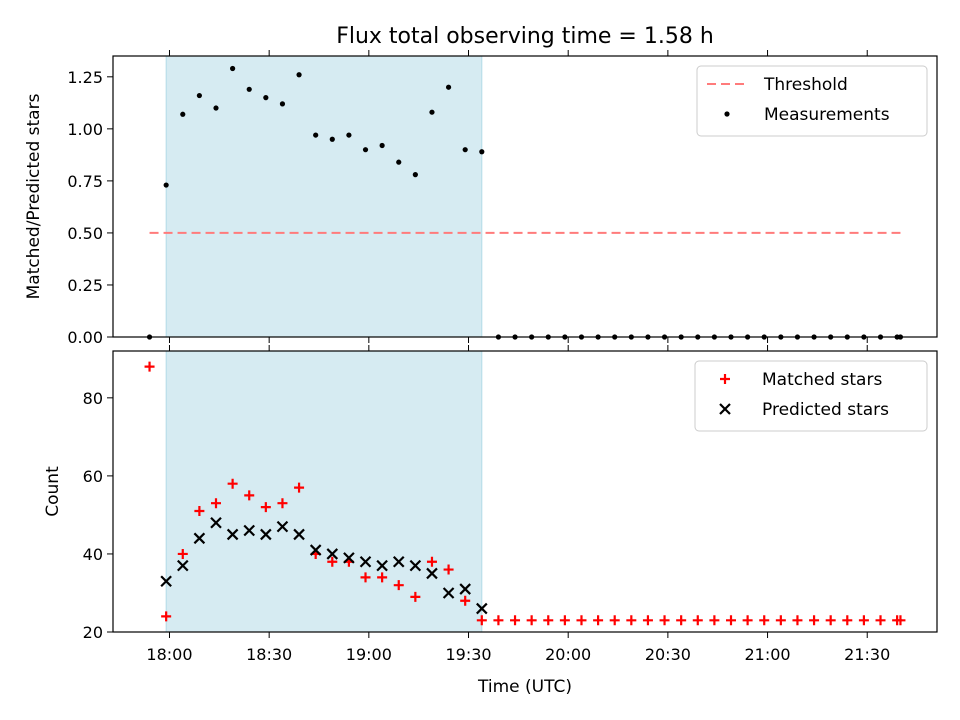 This screenshot has width=960, height=720. I want to click on bottom-legend-box, so click(811, 396).